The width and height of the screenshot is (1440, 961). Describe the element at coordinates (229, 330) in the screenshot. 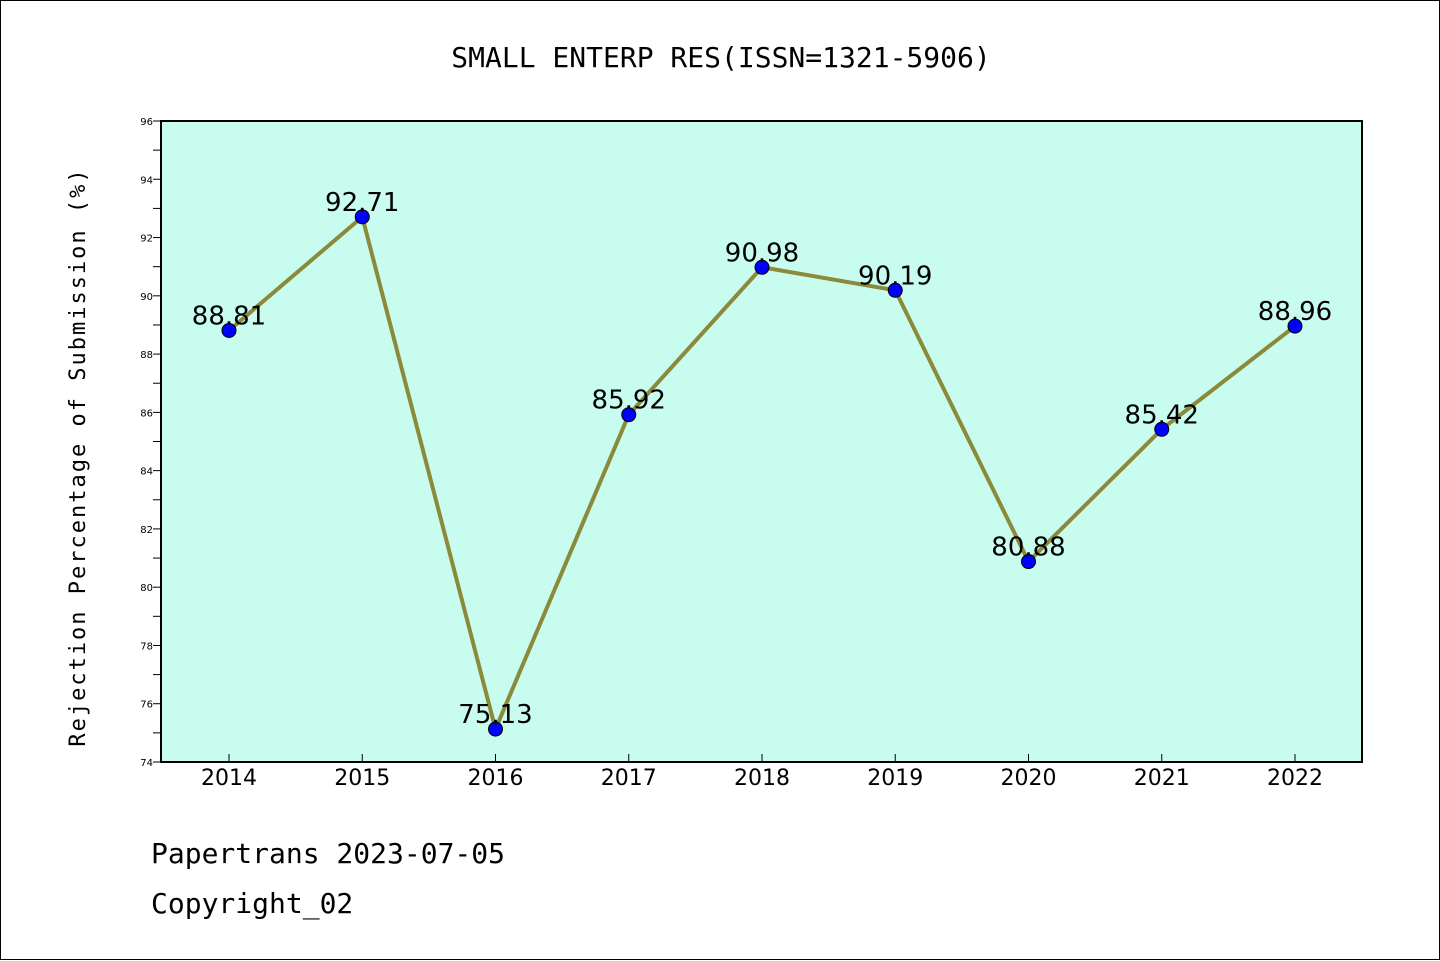

I see `data-point-2014` at that location.